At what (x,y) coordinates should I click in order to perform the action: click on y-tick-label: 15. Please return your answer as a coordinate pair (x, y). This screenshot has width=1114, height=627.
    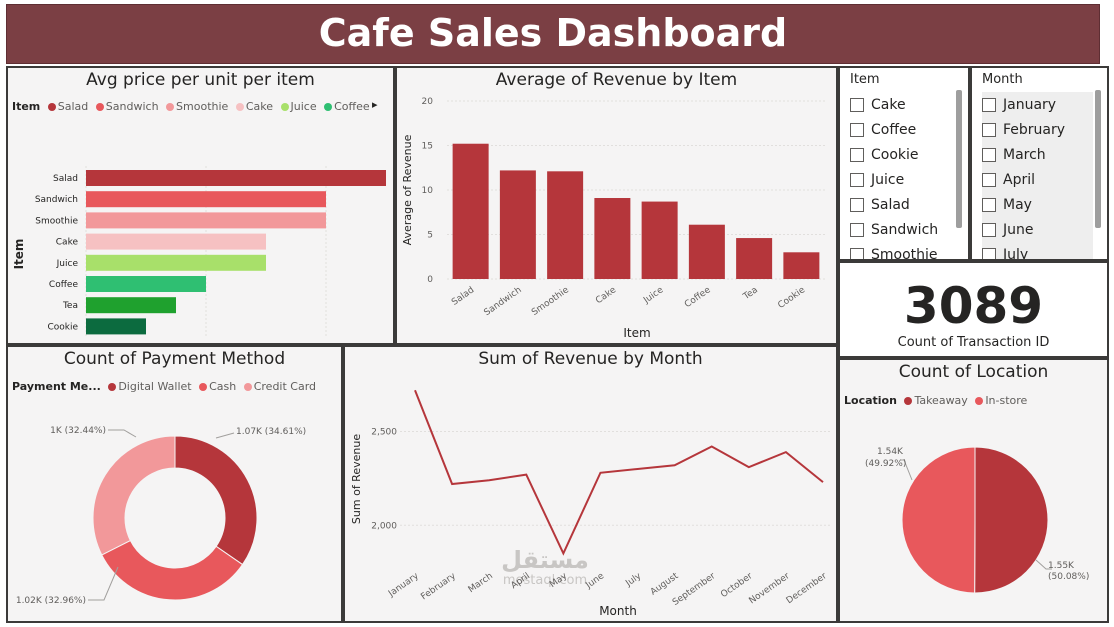
    Looking at the image, I should click on (427, 147).